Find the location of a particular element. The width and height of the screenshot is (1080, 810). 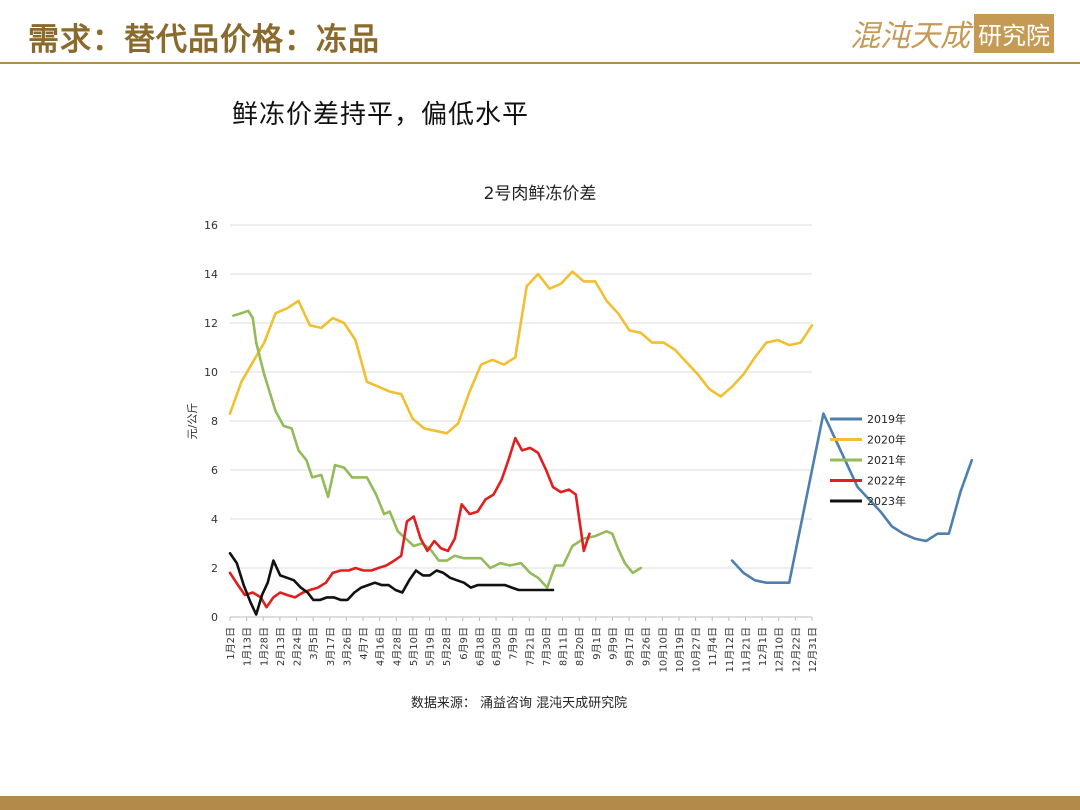

x-tick-label: 4月16日 is located at coordinates (381, 646).